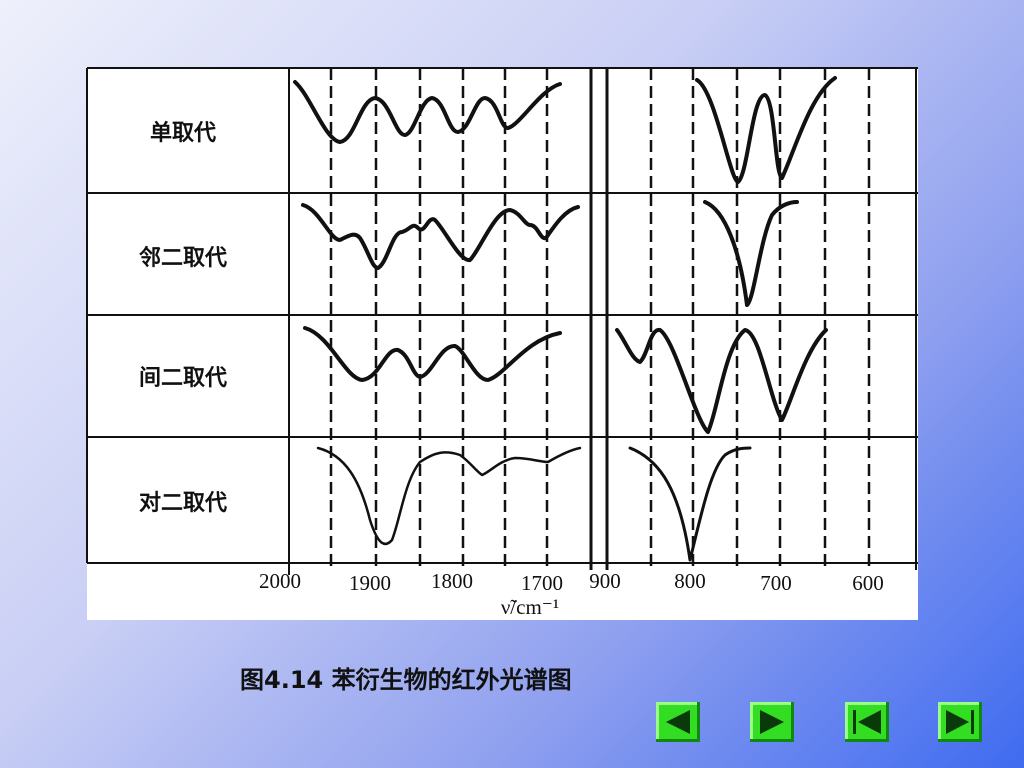 Image resolution: width=1024 pixels, height=768 pixels. Describe the element at coordinates (867, 722) in the screenshot. I see `first-button` at that location.